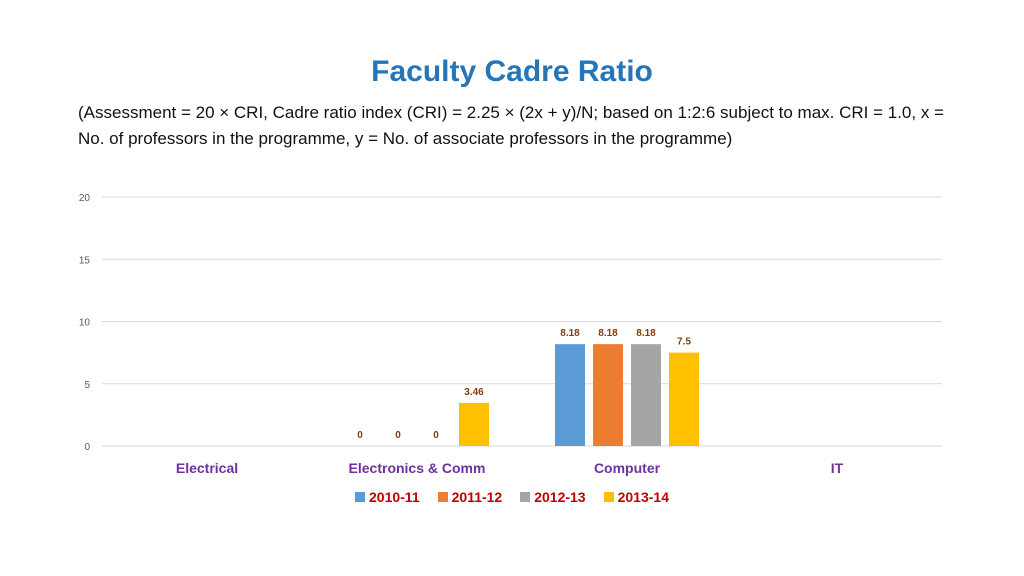  Describe the element at coordinates (87, 447) in the screenshot. I see `y-tick-label: 0` at that location.